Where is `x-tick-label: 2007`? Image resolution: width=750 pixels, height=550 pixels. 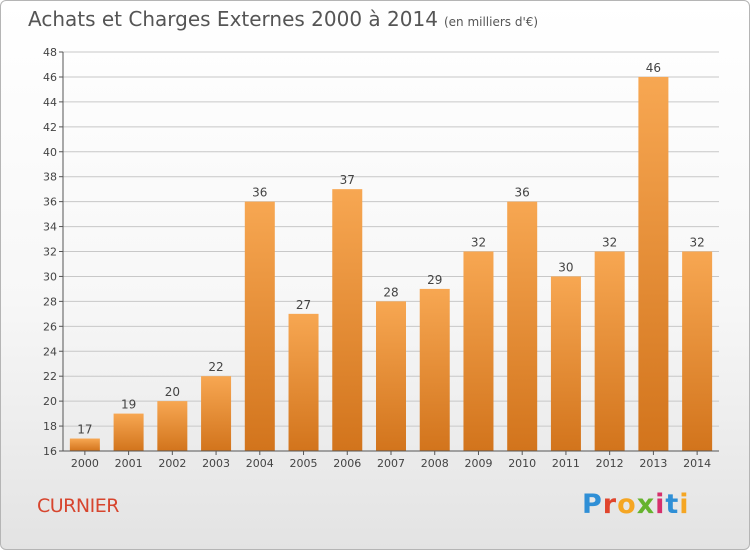 x-tick-label: 2007 is located at coordinates (391, 463).